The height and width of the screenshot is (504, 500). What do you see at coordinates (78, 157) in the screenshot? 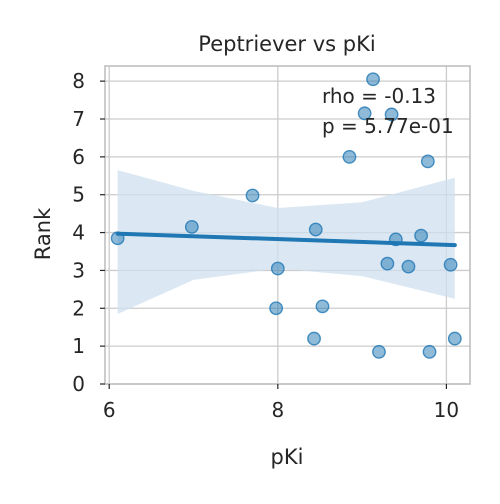
I see `y-tick-label: 6` at bounding box center [78, 157].